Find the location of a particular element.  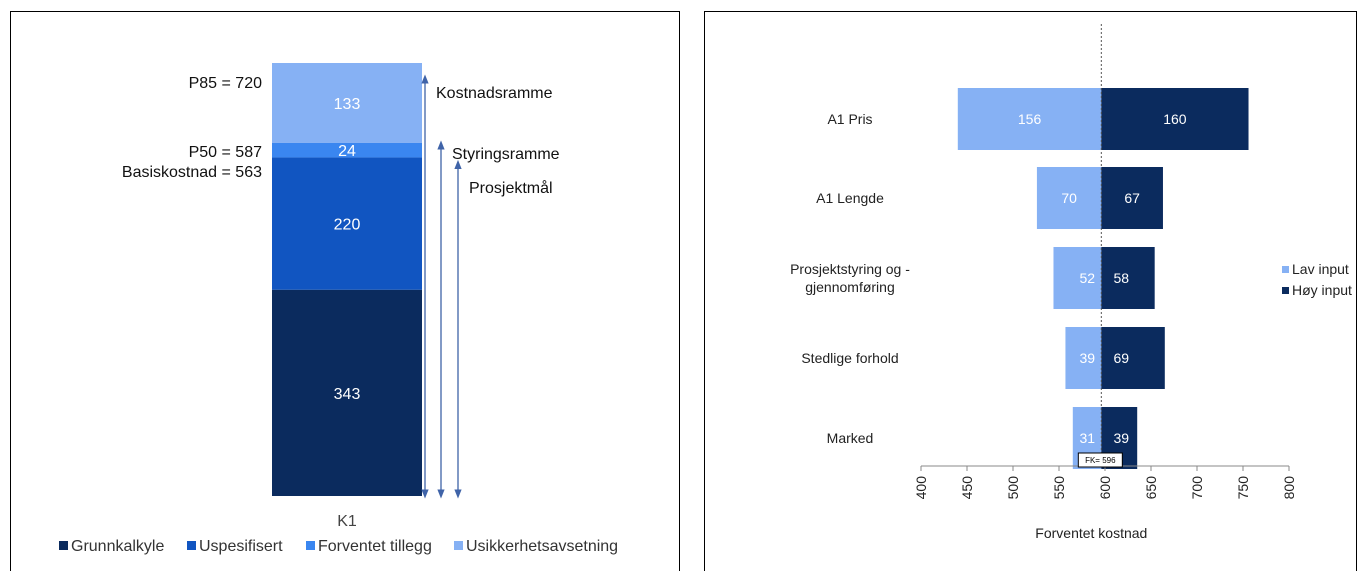

legend: Lav input Høy input is located at coordinates (1317, 279).